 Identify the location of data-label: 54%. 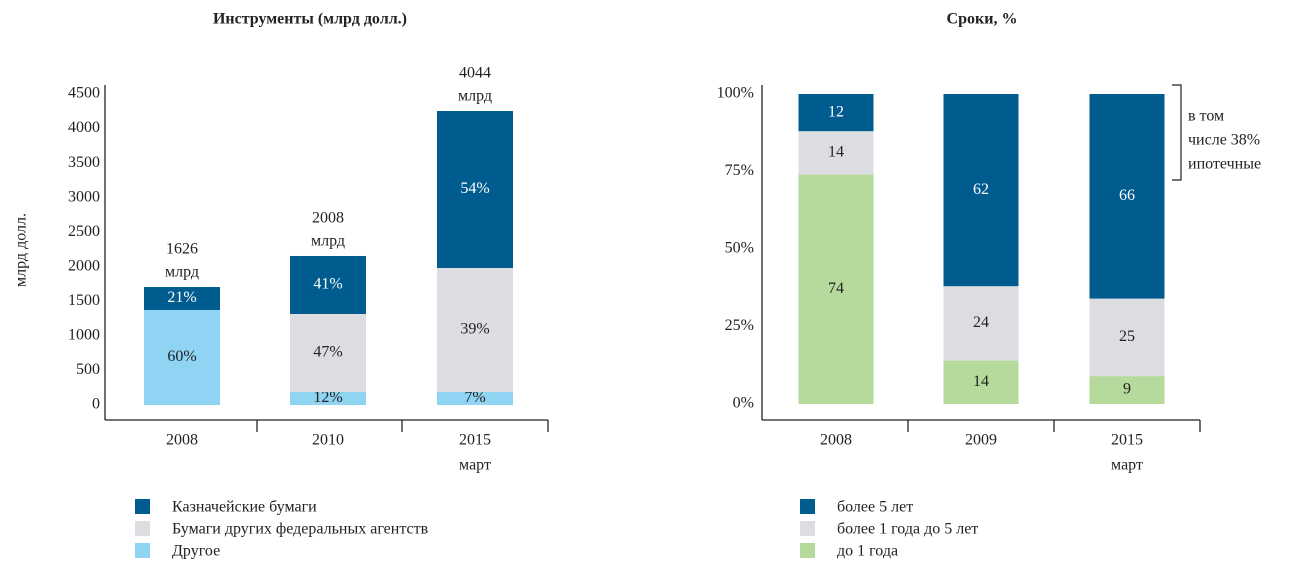
(474, 188).